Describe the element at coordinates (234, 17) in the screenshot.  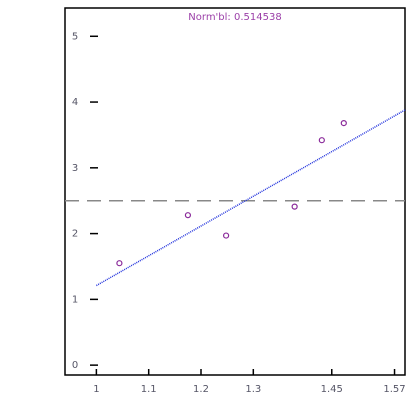
I see `chart-title: Norm'bl: 0.514538` at that location.